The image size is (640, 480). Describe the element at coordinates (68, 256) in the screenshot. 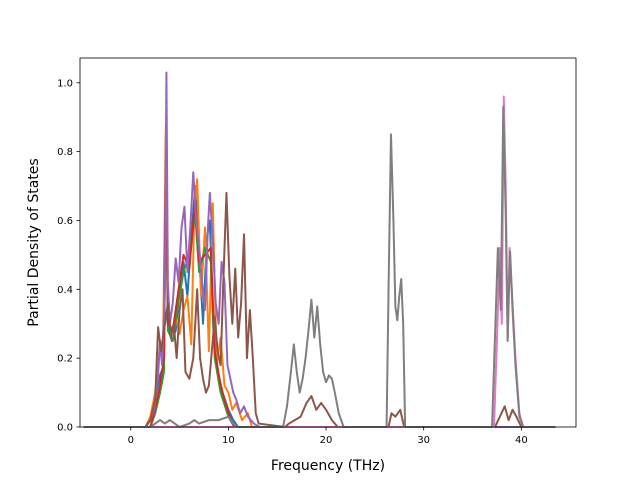

I see `y-axis-ticks: 0.0 0.2 0.4 0.6 0.8 1.0` at that location.